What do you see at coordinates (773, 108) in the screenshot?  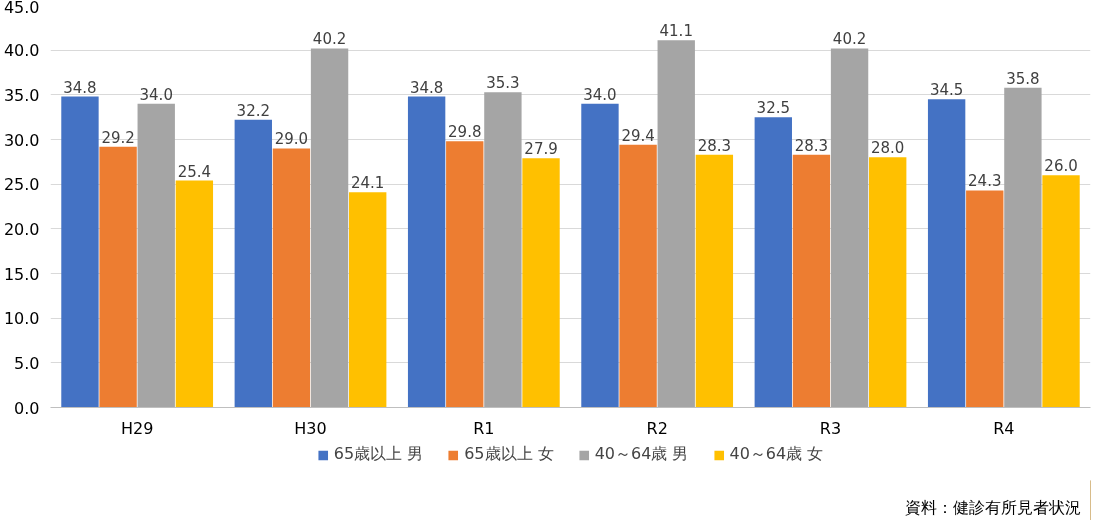 I see `text: 32.5` at bounding box center [773, 108].